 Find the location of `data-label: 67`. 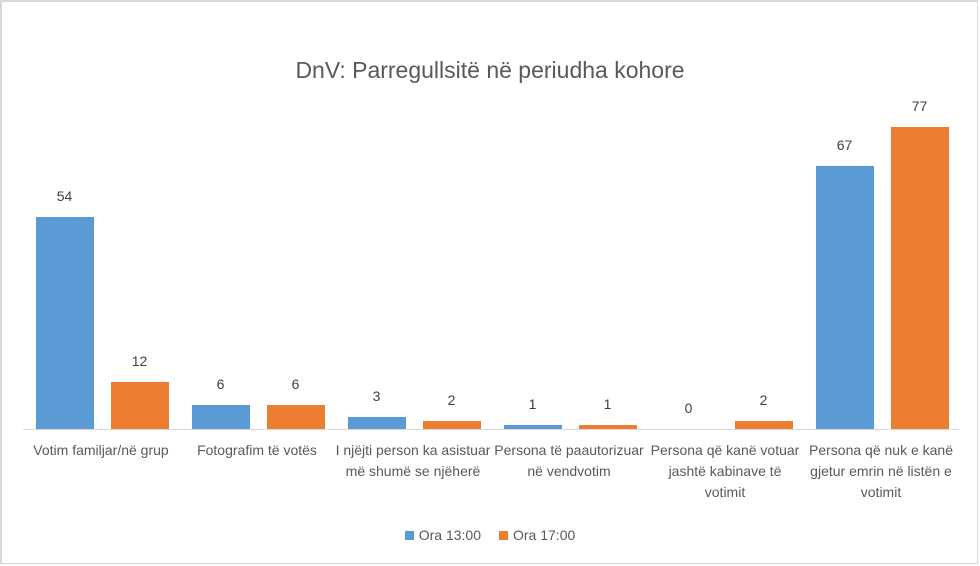

data-label: 67 is located at coordinates (844, 145).